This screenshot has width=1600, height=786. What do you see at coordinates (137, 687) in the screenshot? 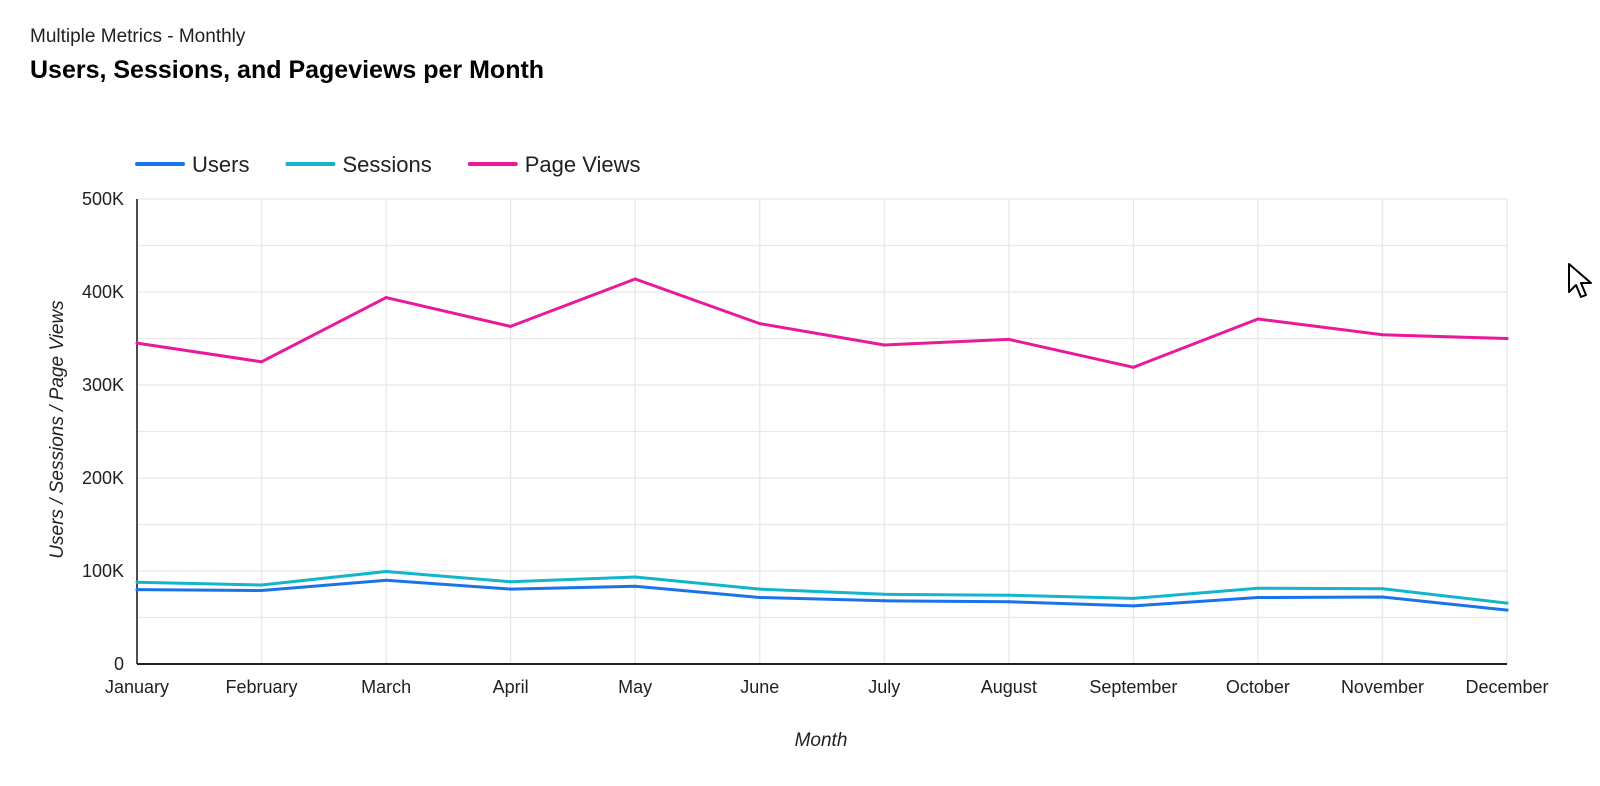
I see `x-tick-label: January` at bounding box center [137, 687].